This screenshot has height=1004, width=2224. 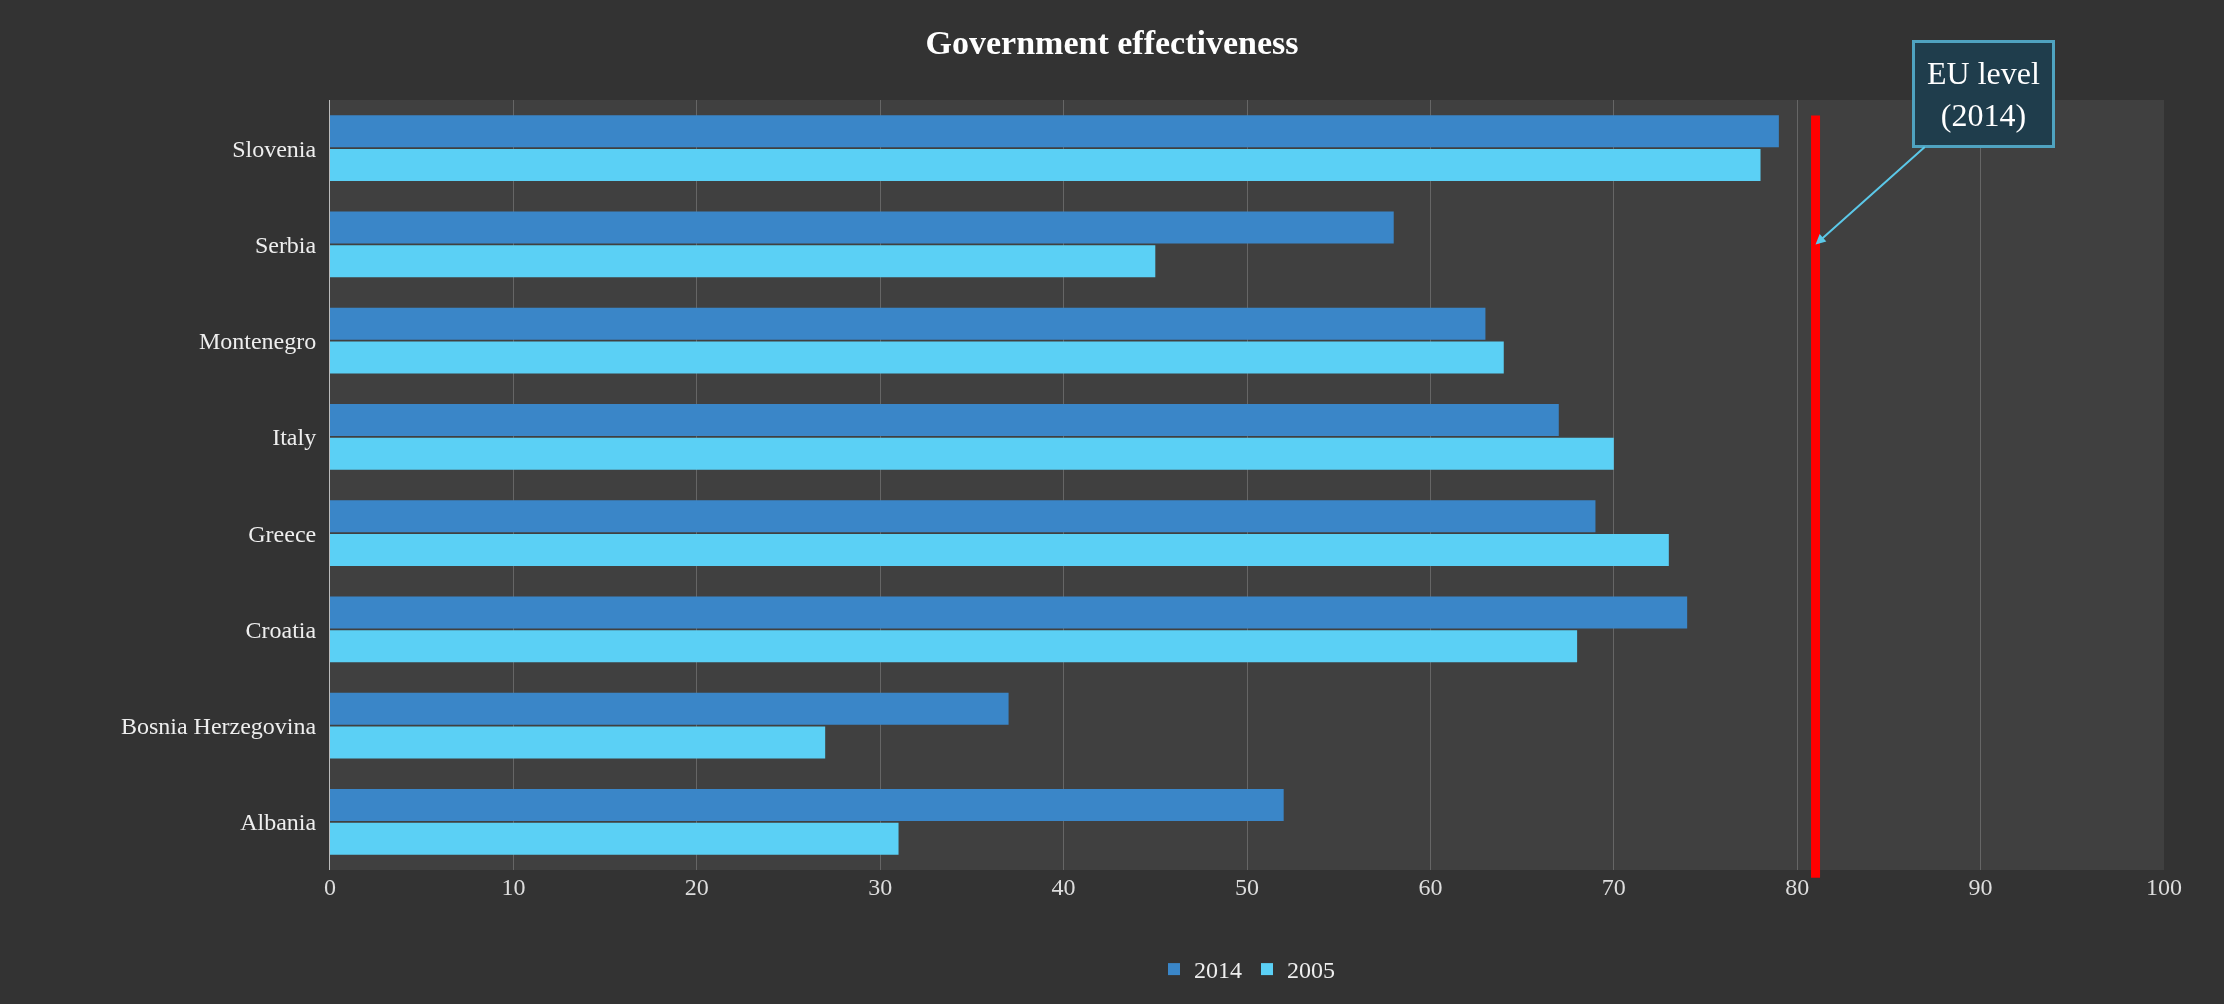 What do you see at coordinates (1980, 887) in the screenshot?
I see `x-tick-label: 90` at bounding box center [1980, 887].